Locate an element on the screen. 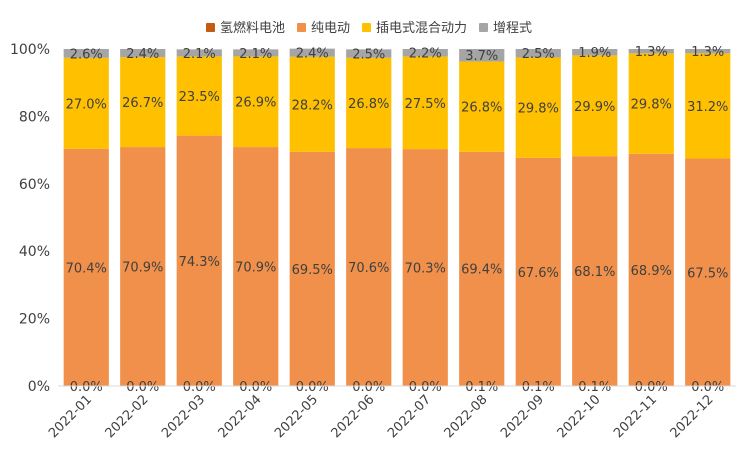 The width and height of the screenshot is (744, 466). data-label-1-2022-10: 0.1% is located at coordinates (594, 387).